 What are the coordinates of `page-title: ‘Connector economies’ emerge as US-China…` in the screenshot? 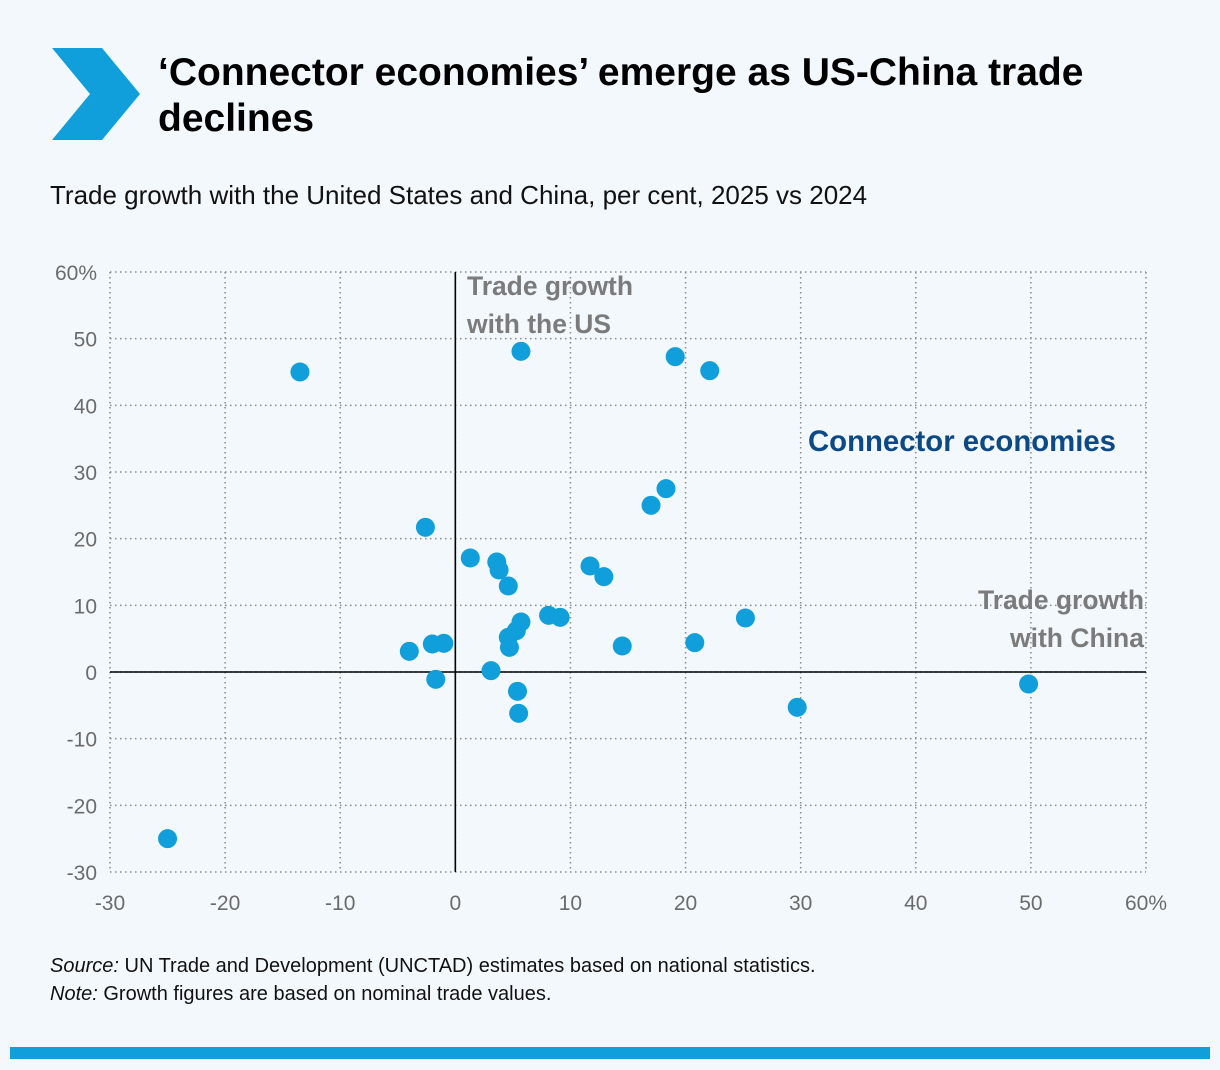 It's located at (621, 95).